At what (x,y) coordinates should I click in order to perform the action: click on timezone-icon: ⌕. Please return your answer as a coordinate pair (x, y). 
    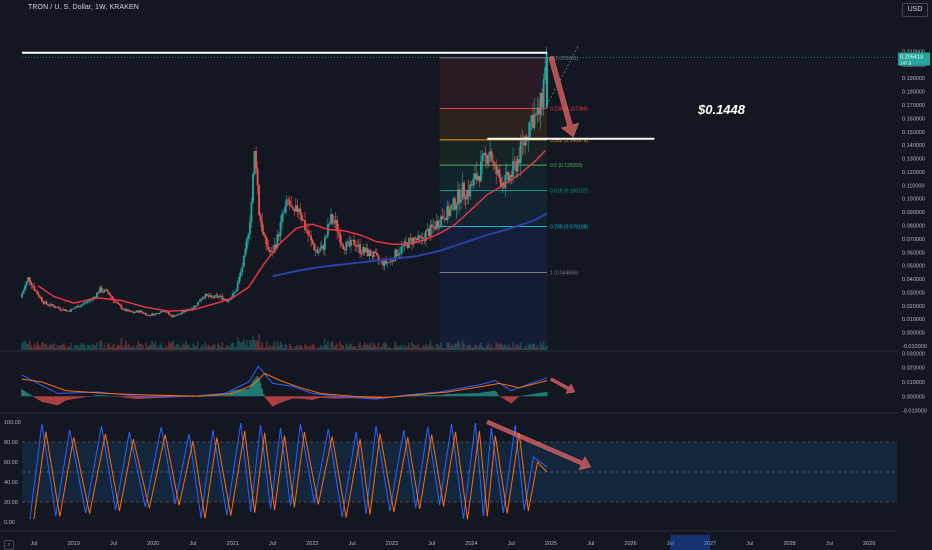
    Looking at the image, I should click on (9, 545).